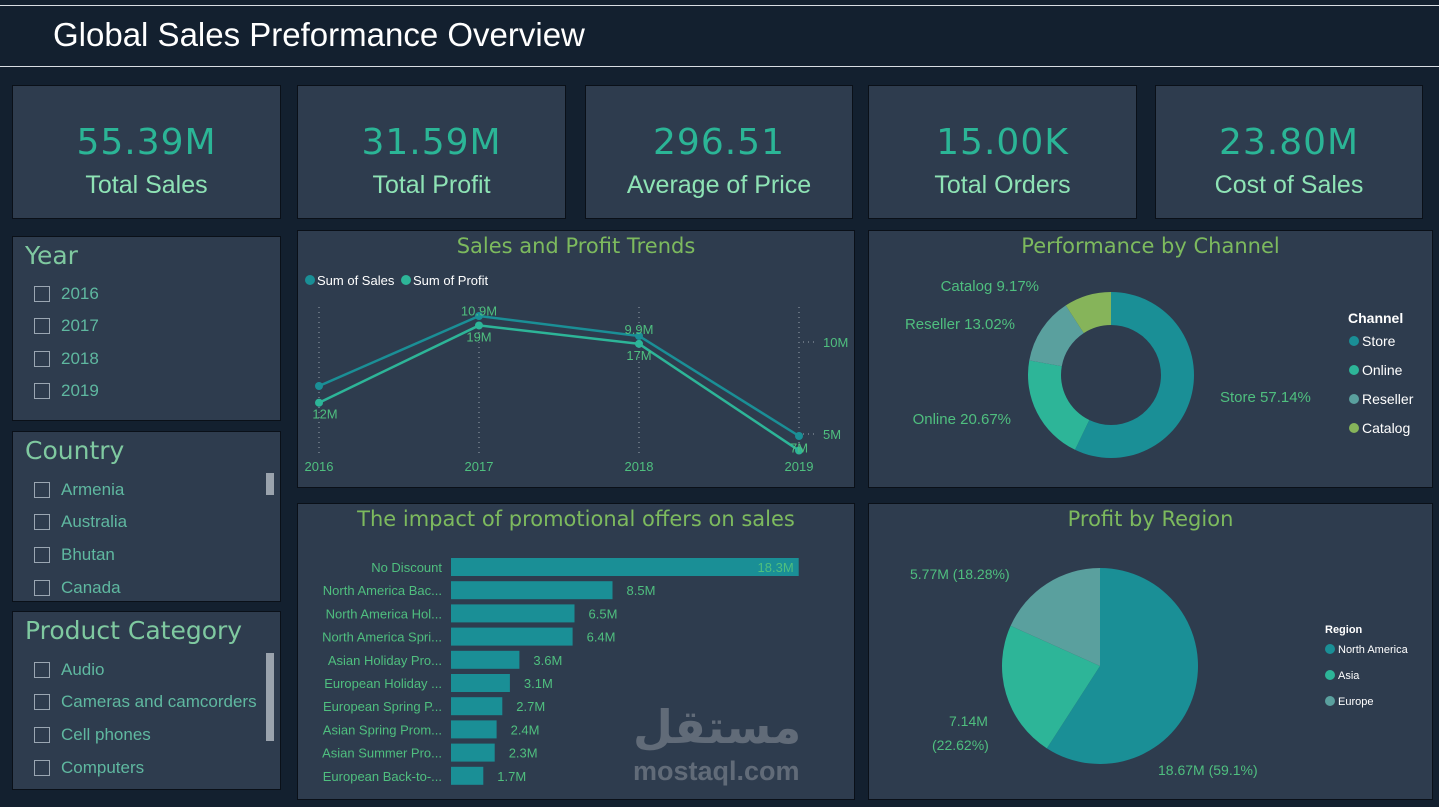  I want to click on slicer-item: 2017, so click(66, 326).